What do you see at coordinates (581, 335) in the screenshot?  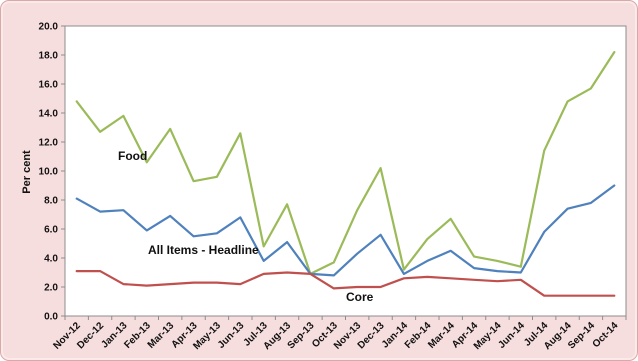 I see `x-tick-label: Sep-14` at bounding box center [581, 335].